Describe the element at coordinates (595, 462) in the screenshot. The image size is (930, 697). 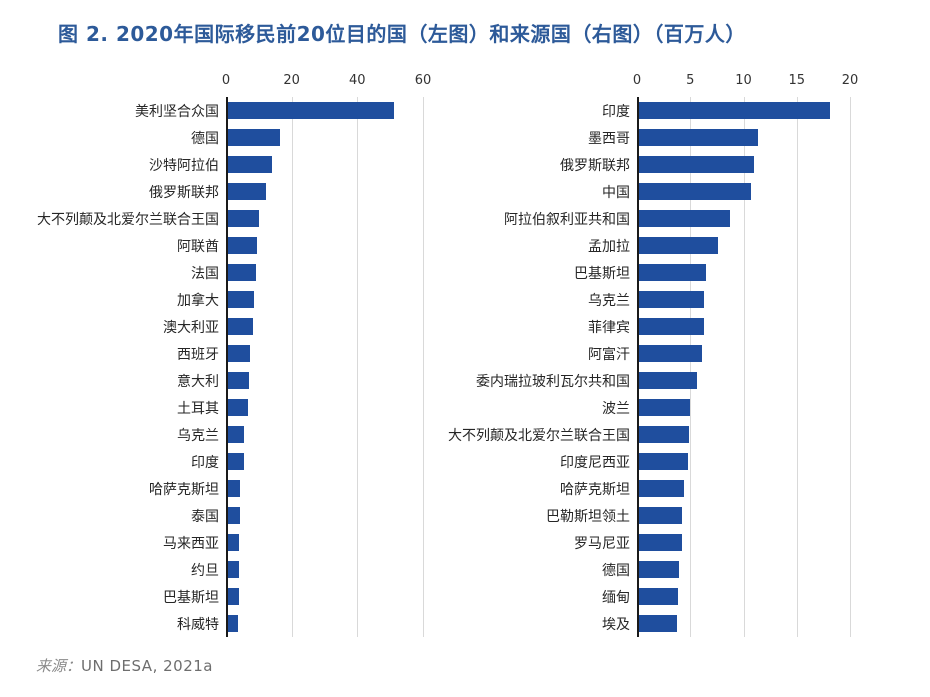
I see `category-label: 印度尼西亚` at that location.